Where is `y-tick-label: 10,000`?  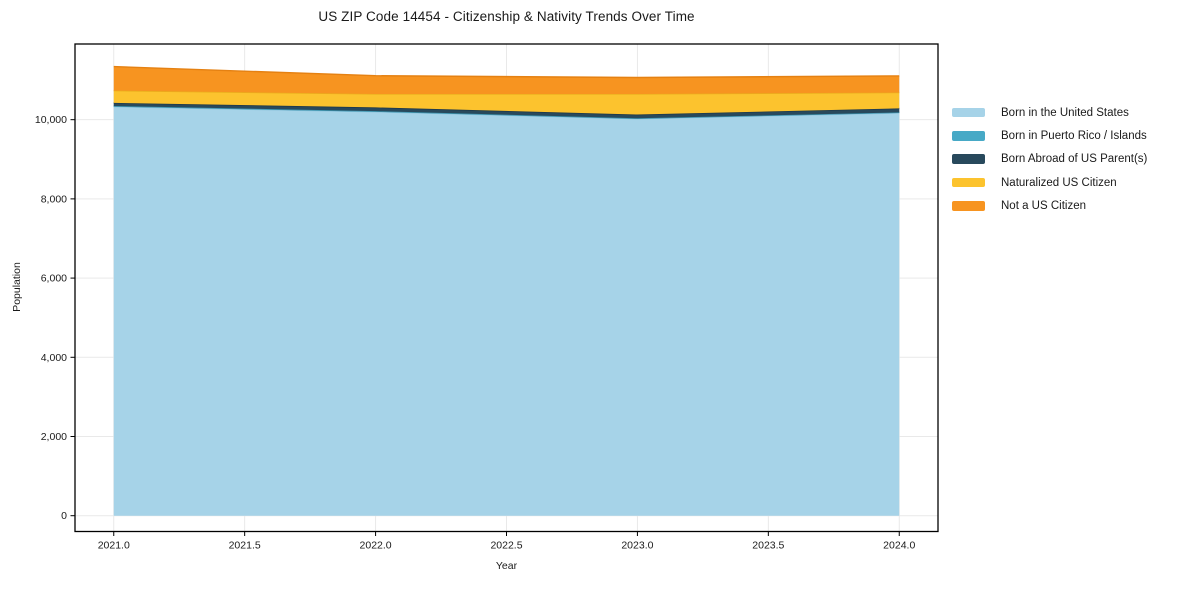
y-tick-label: 10,000 is located at coordinates (51, 120).